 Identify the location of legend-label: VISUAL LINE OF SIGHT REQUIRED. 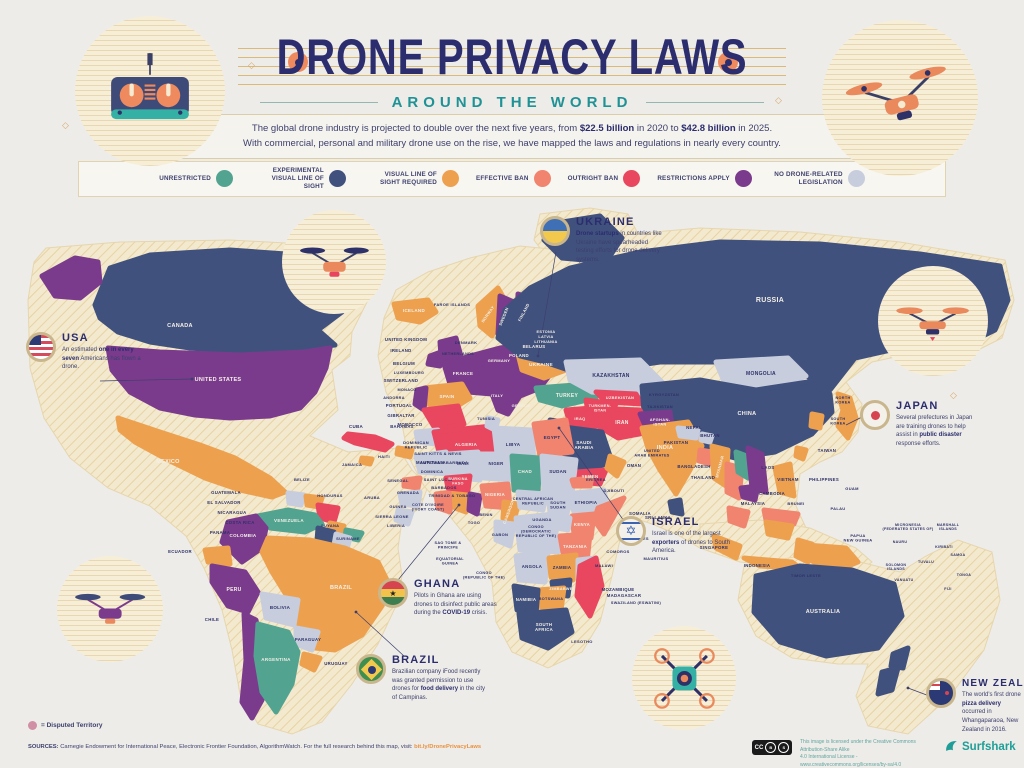
(408, 178).